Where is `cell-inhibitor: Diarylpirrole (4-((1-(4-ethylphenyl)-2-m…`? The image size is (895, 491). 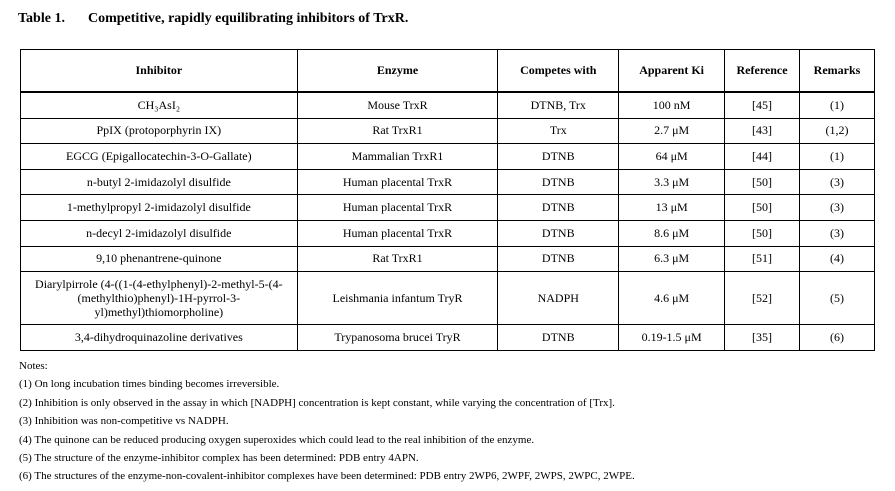
cell-inhibitor: Diarylpirrole (4-((1-(4-ethylphenyl)-2-m… is located at coordinates (159, 298).